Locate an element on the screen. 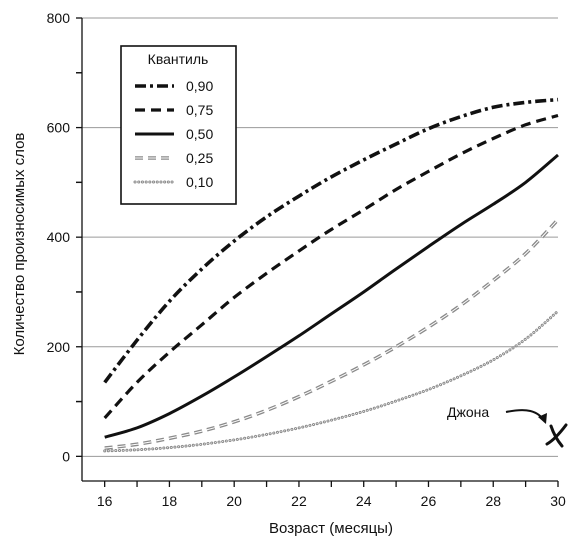  annotation-label: Джона is located at coordinates (468, 412).